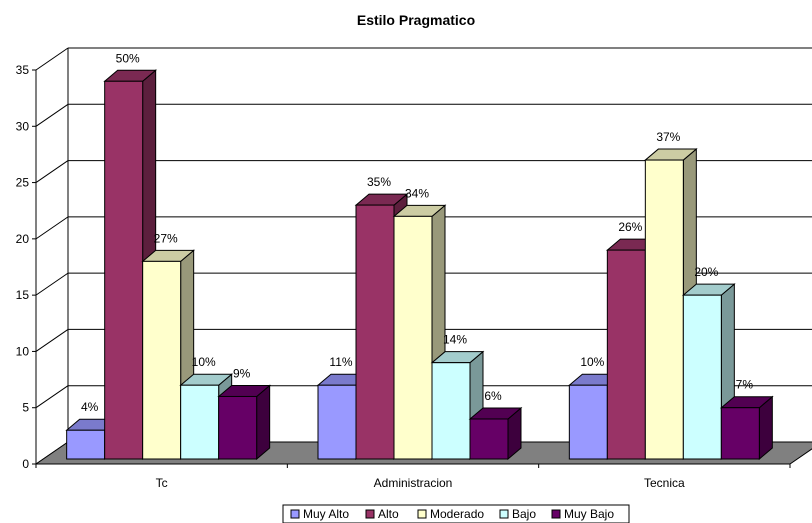  What do you see at coordinates (23, 239) in the screenshot?
I see `y-tick-label: 20` at bounding box center [23, 239].